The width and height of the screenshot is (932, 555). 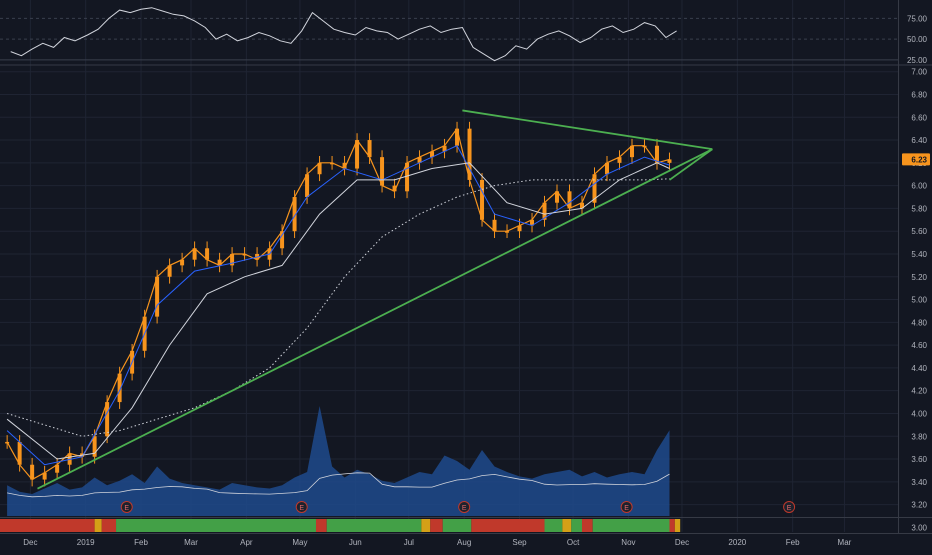 What do you see at coordinates (919, 300) in the screenshot?
I see `price-axis-tick-label: 5.00` at bounding box center [919, 300].